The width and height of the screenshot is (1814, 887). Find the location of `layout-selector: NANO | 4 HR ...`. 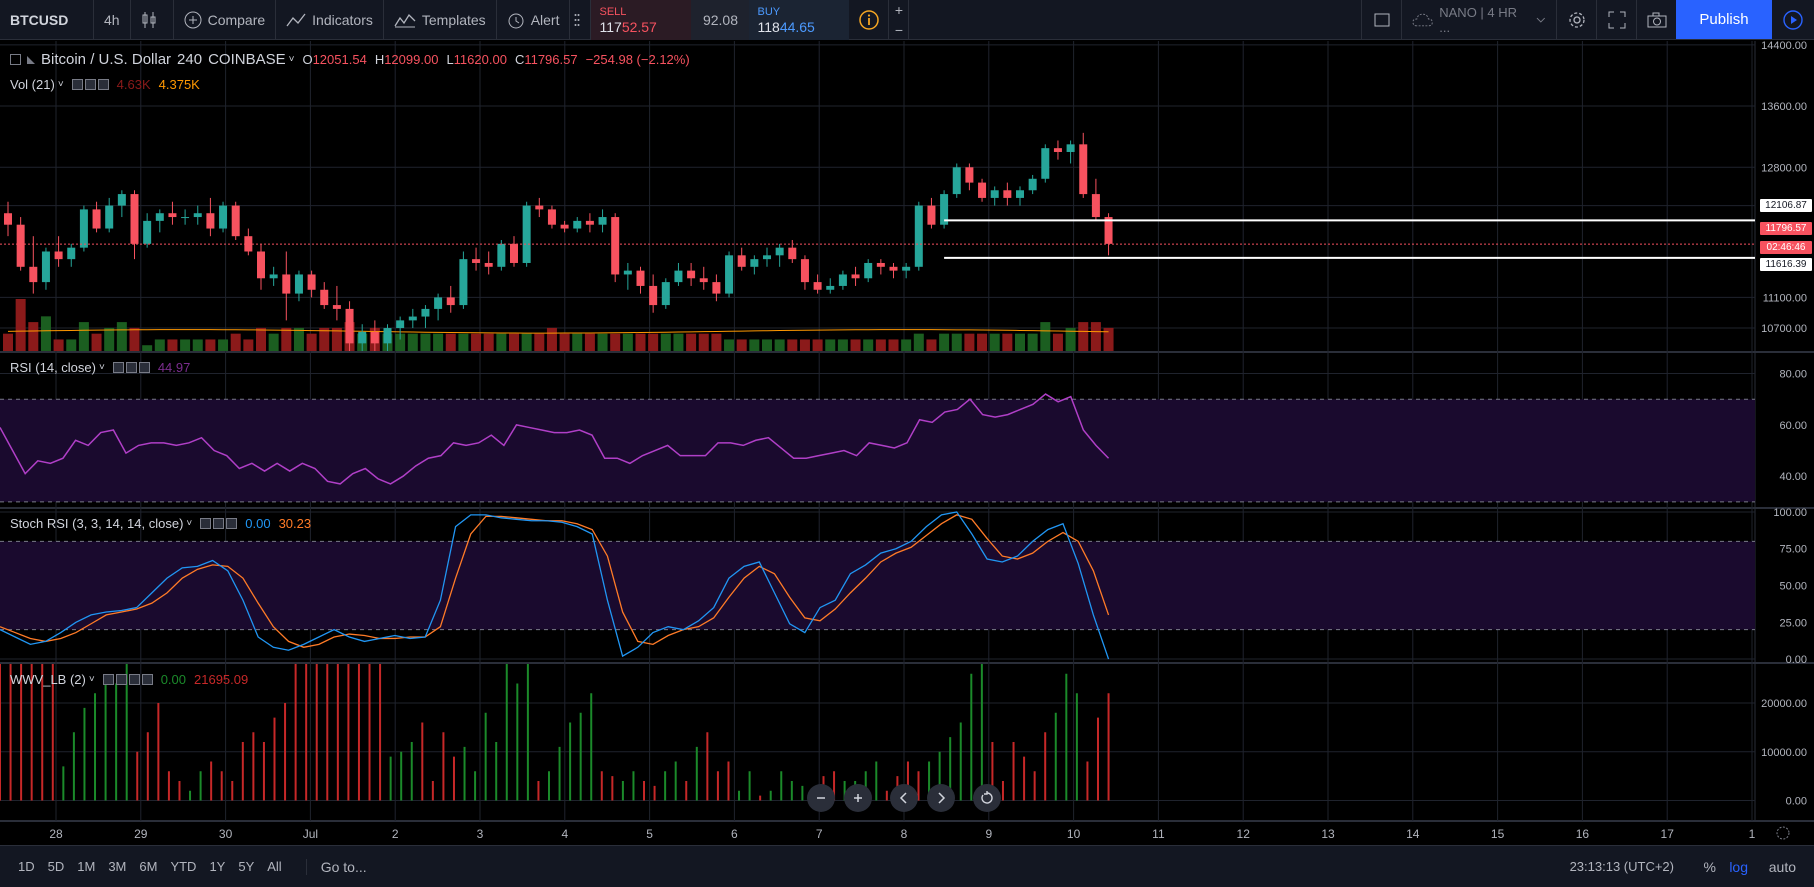

layout-selector: NANO | 4 HR ... is located at coordinates (1478, 19).